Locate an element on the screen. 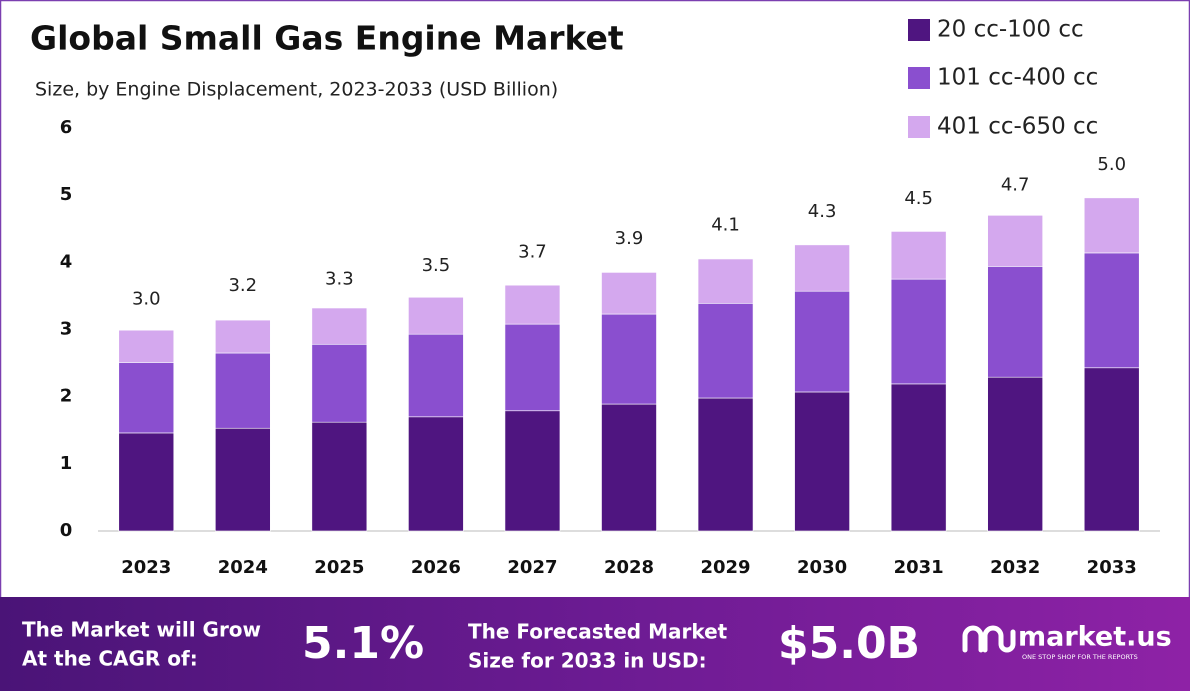  total-label: 4.3 is located at coordinates (822, 211).